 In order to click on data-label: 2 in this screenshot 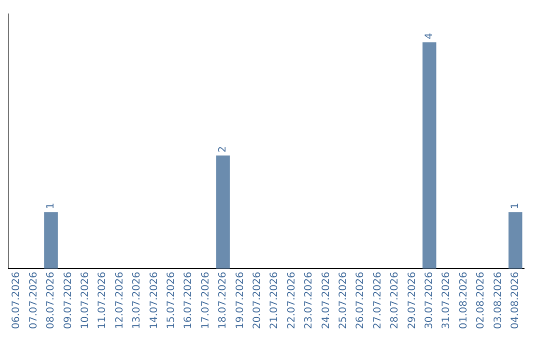, I will do `click(223, 149)`.